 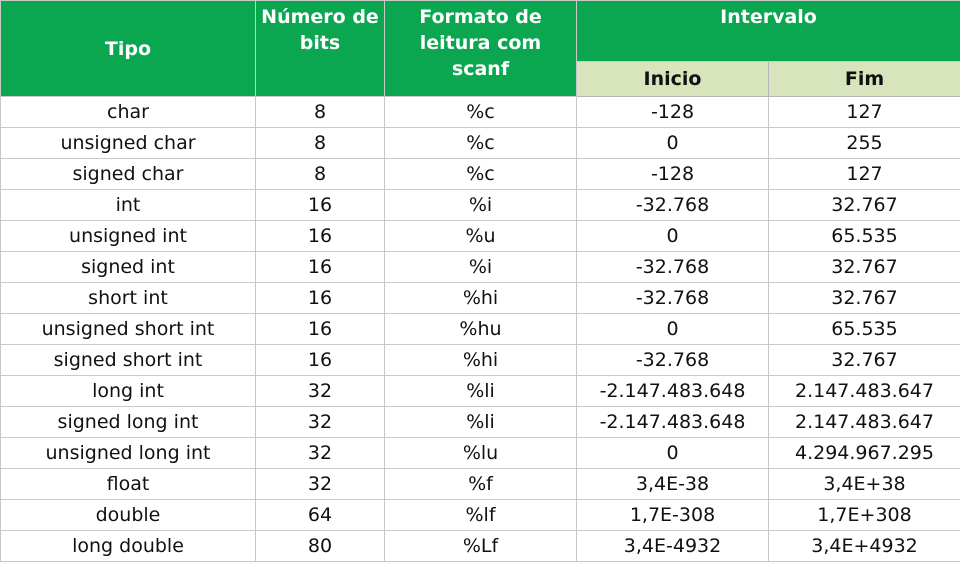 What do you see at coordinates (128, 174) in the screenshot?
I see `cell-tipo: signed char` at bounding box center [128, 174].